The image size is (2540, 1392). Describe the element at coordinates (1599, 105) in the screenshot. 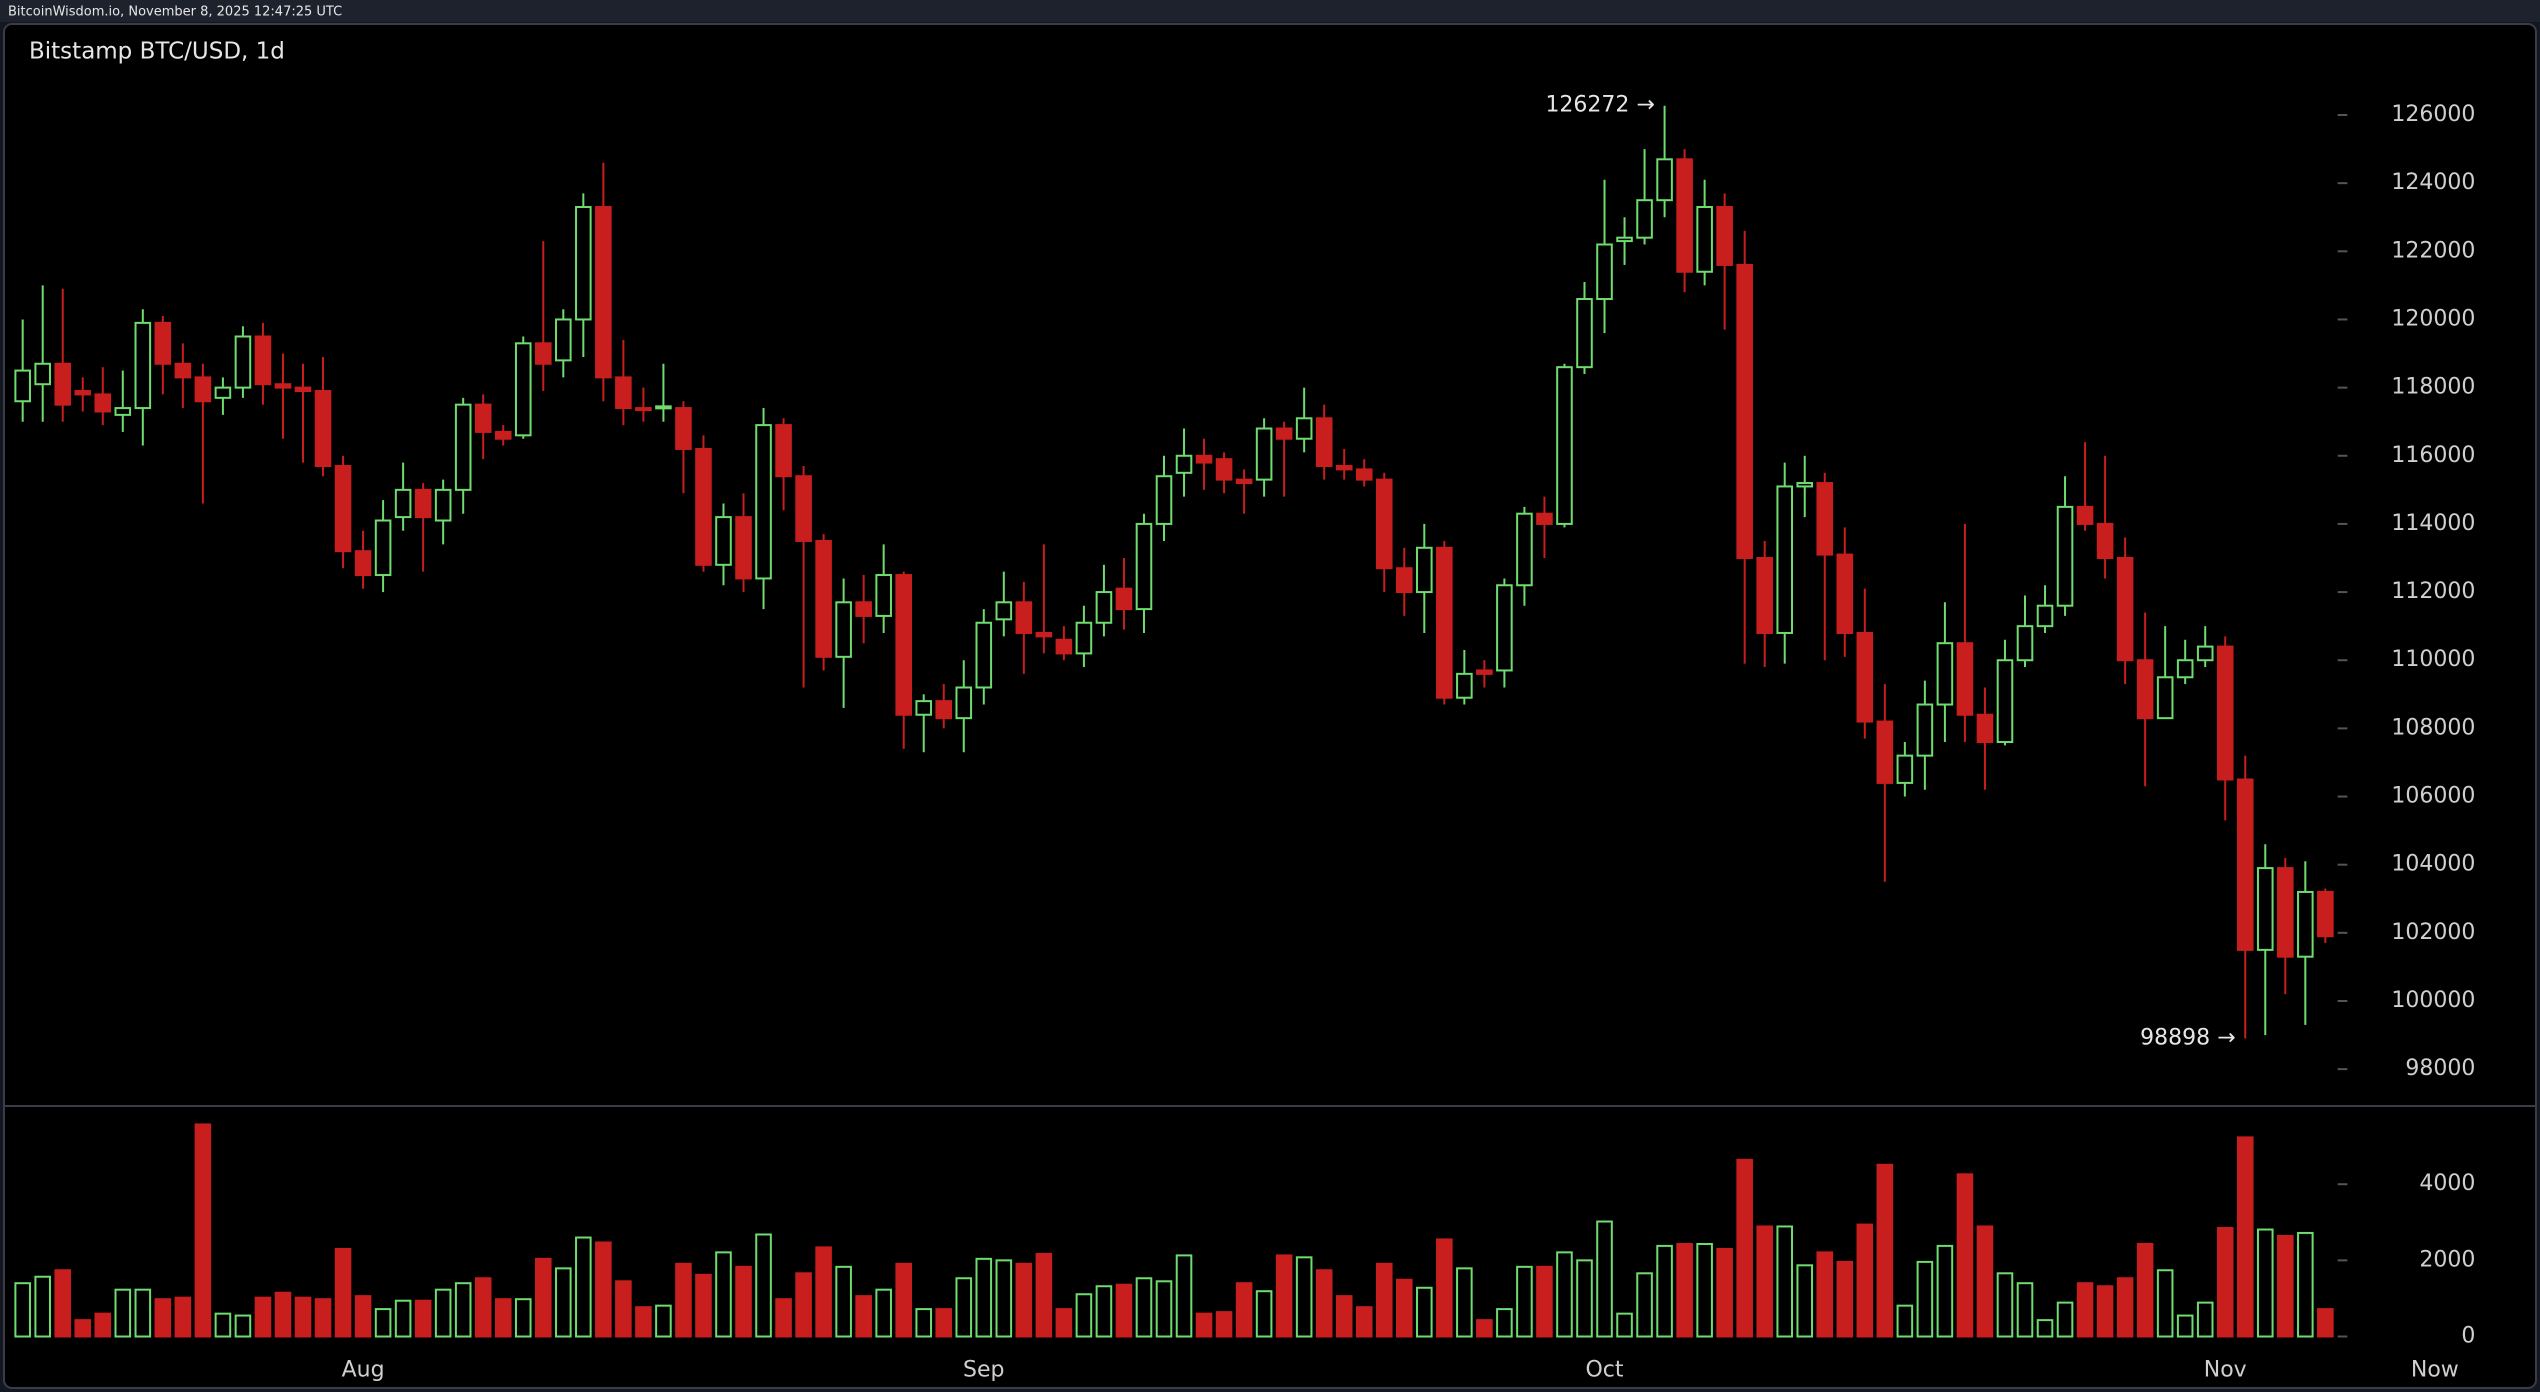

I see `annotation: 126272 →` at that location.